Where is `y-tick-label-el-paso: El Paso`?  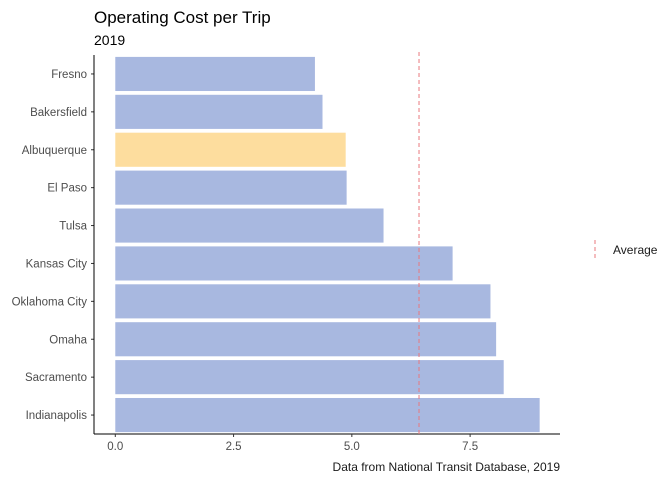
y-tick-label-el-paso: El Paso is located at coordinates (67, 189).